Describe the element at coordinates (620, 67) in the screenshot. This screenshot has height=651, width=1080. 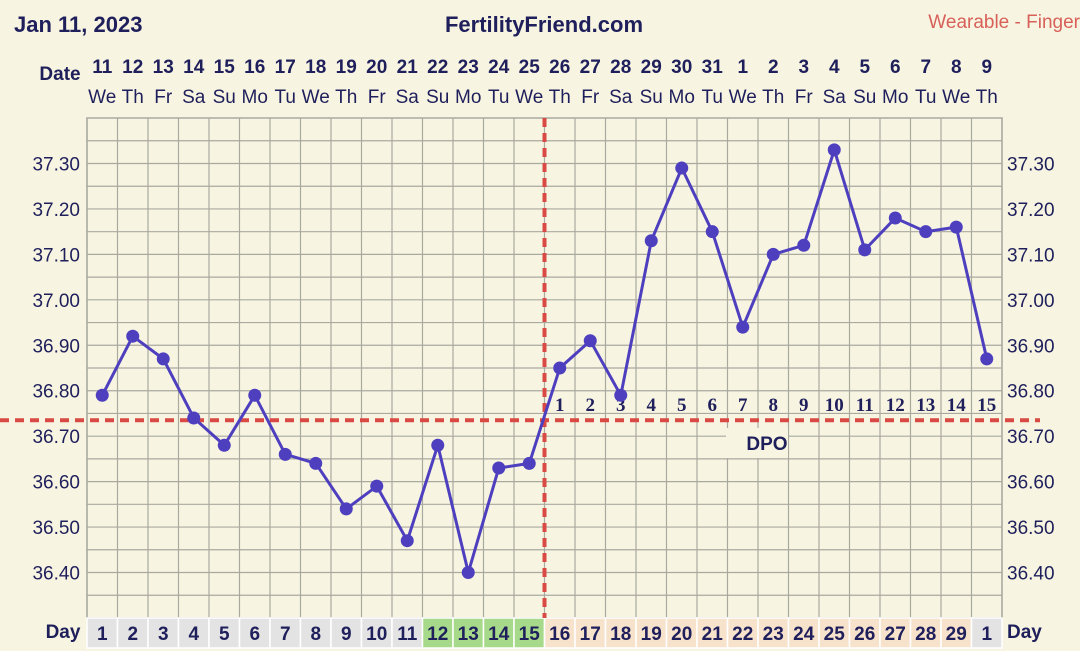
I see `date-label: 28` at that location.